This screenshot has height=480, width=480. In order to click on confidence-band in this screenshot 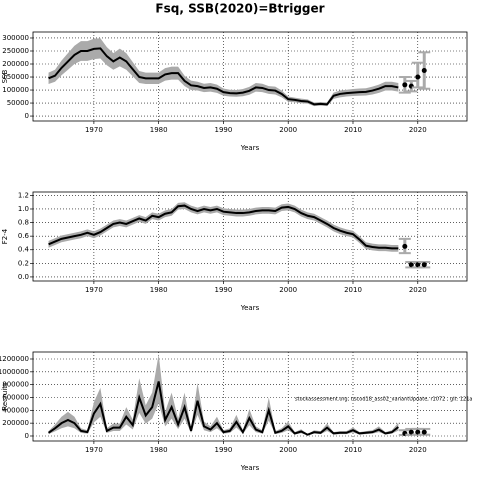, I will do `click(223, 227)`.